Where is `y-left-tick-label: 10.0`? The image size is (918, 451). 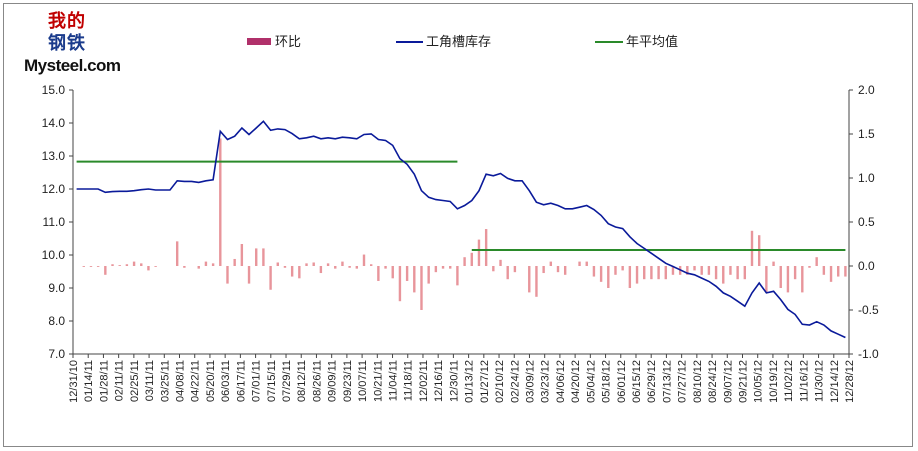
y-left-tick-label: 10.0 is located at coordinates (54, 255).